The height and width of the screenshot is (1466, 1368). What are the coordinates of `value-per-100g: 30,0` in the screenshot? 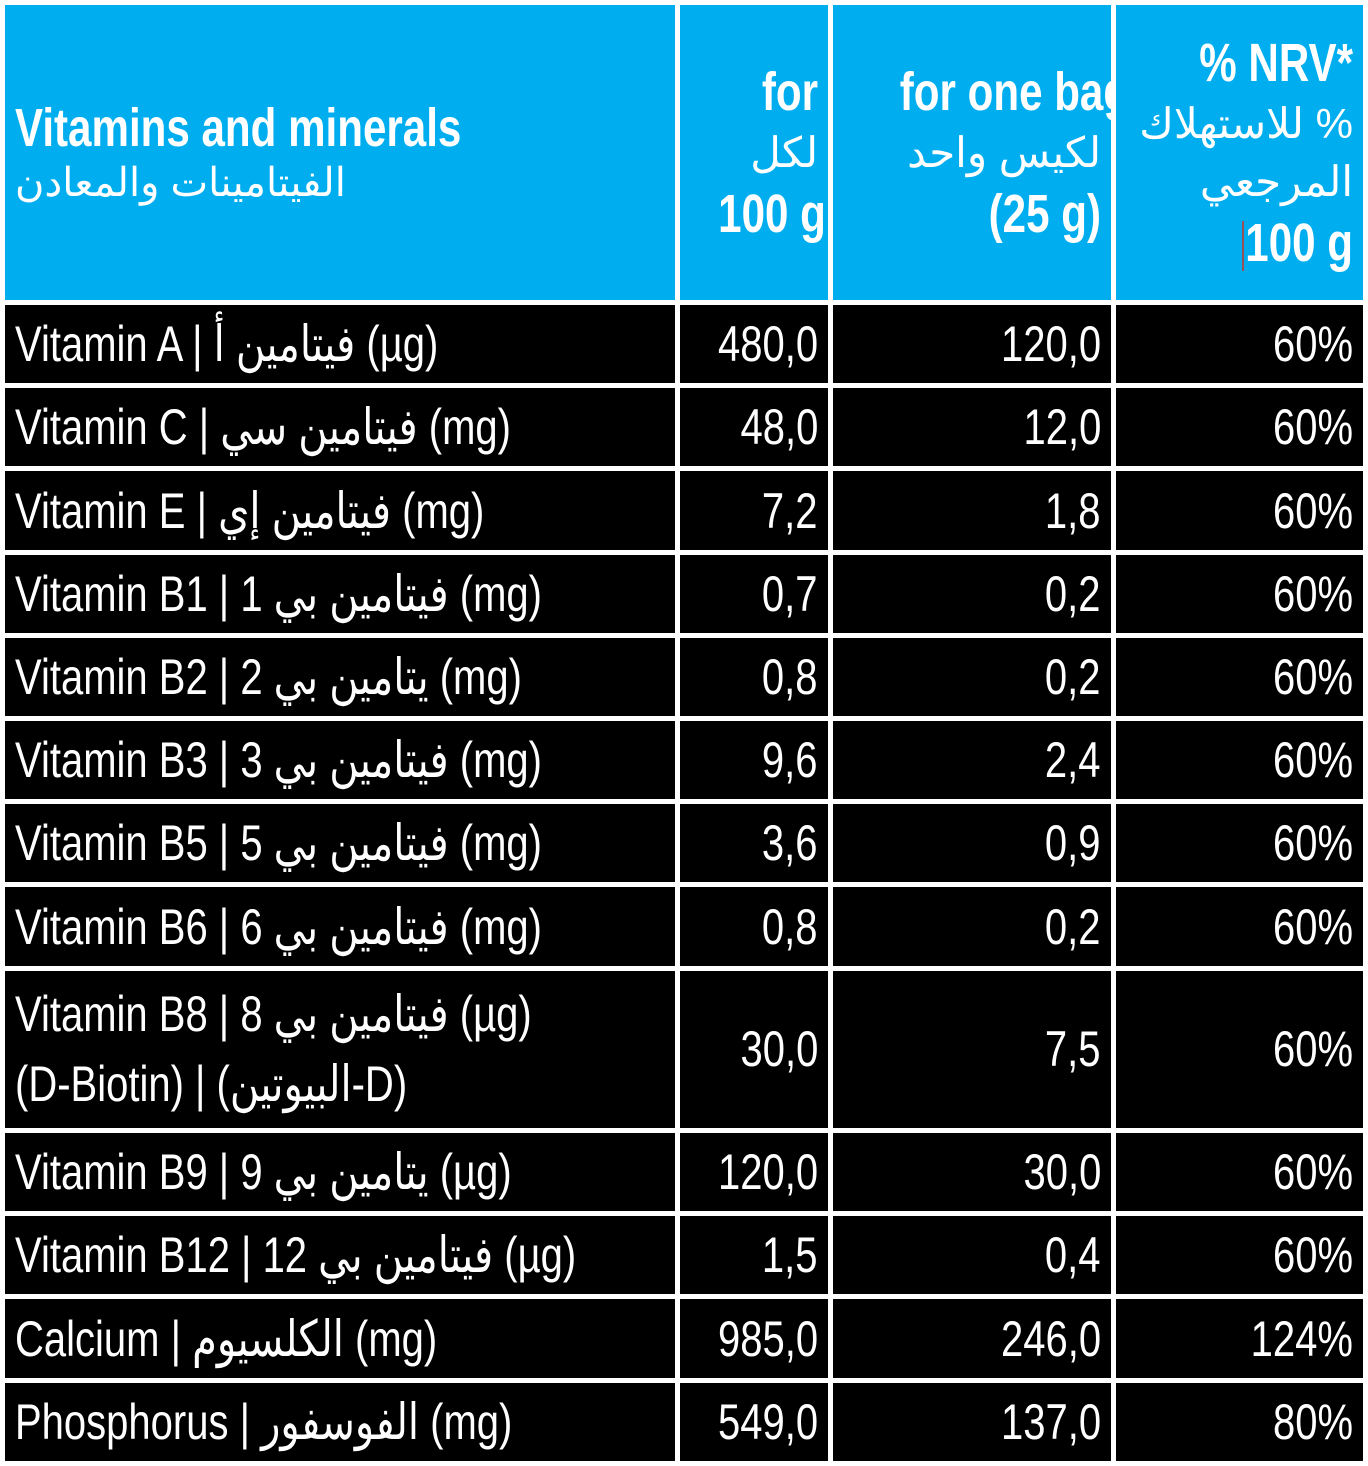 It's located at (754, 1049).